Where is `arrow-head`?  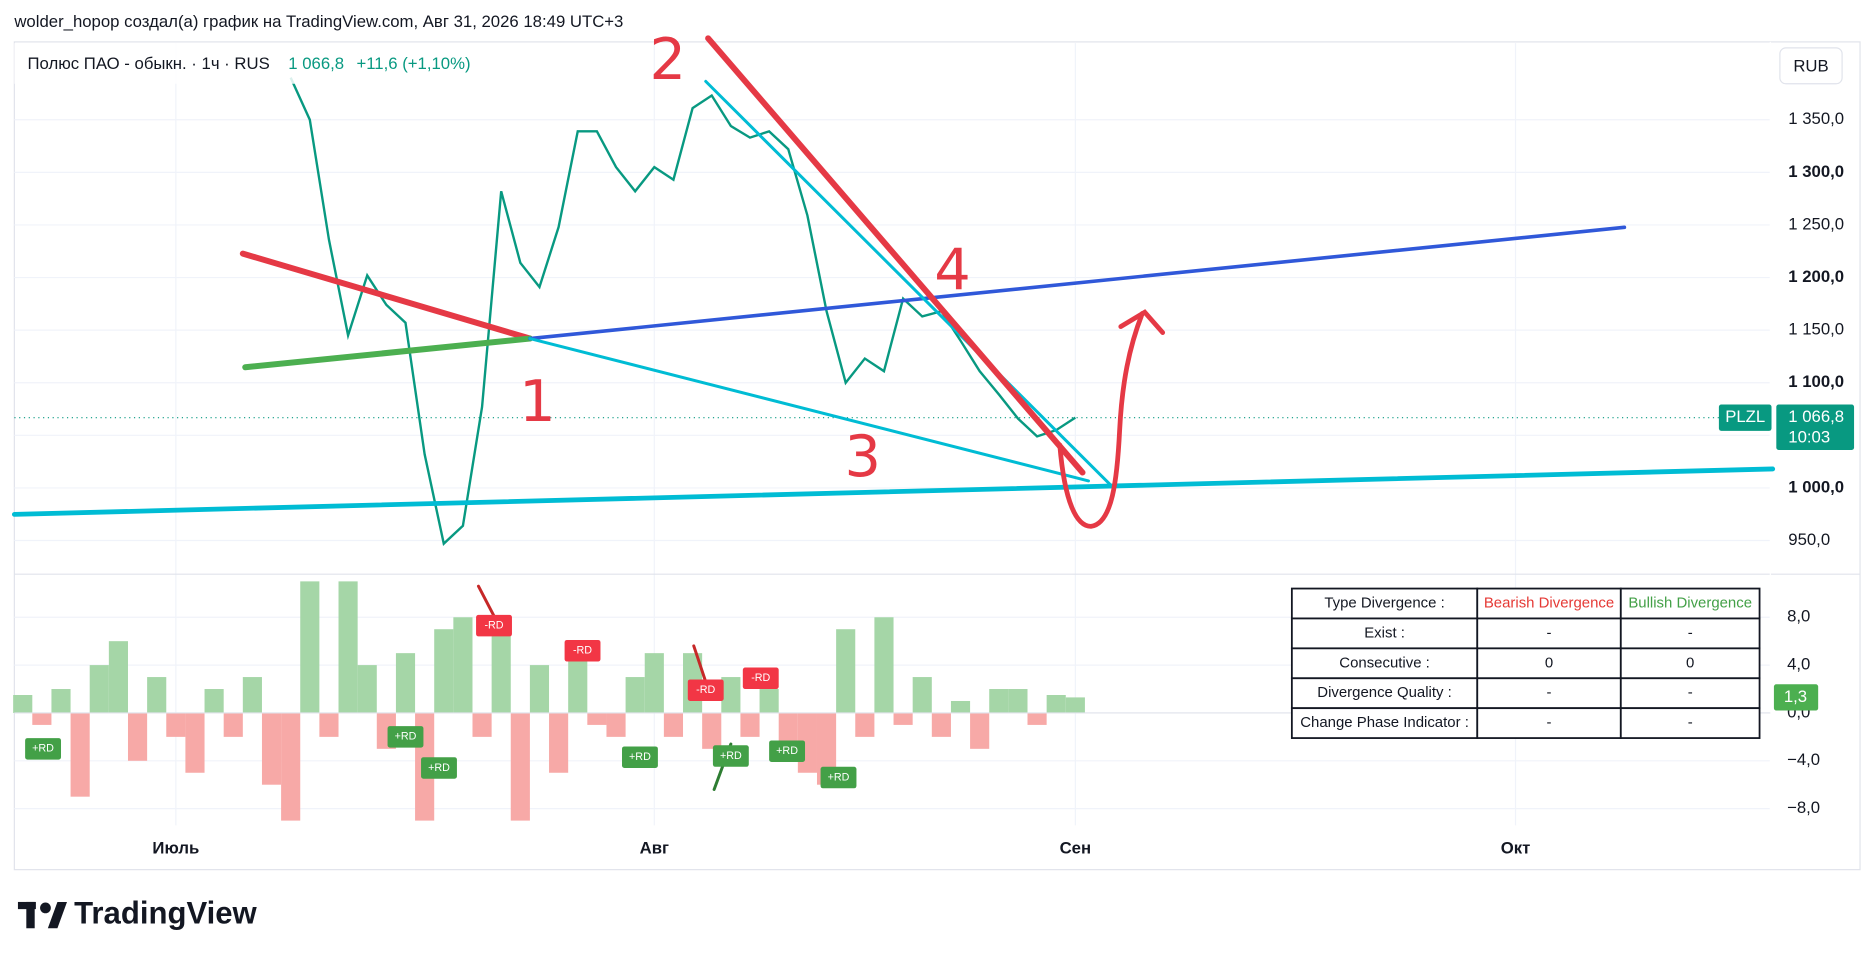
arrow-head is located at coordinates (1142, 322).